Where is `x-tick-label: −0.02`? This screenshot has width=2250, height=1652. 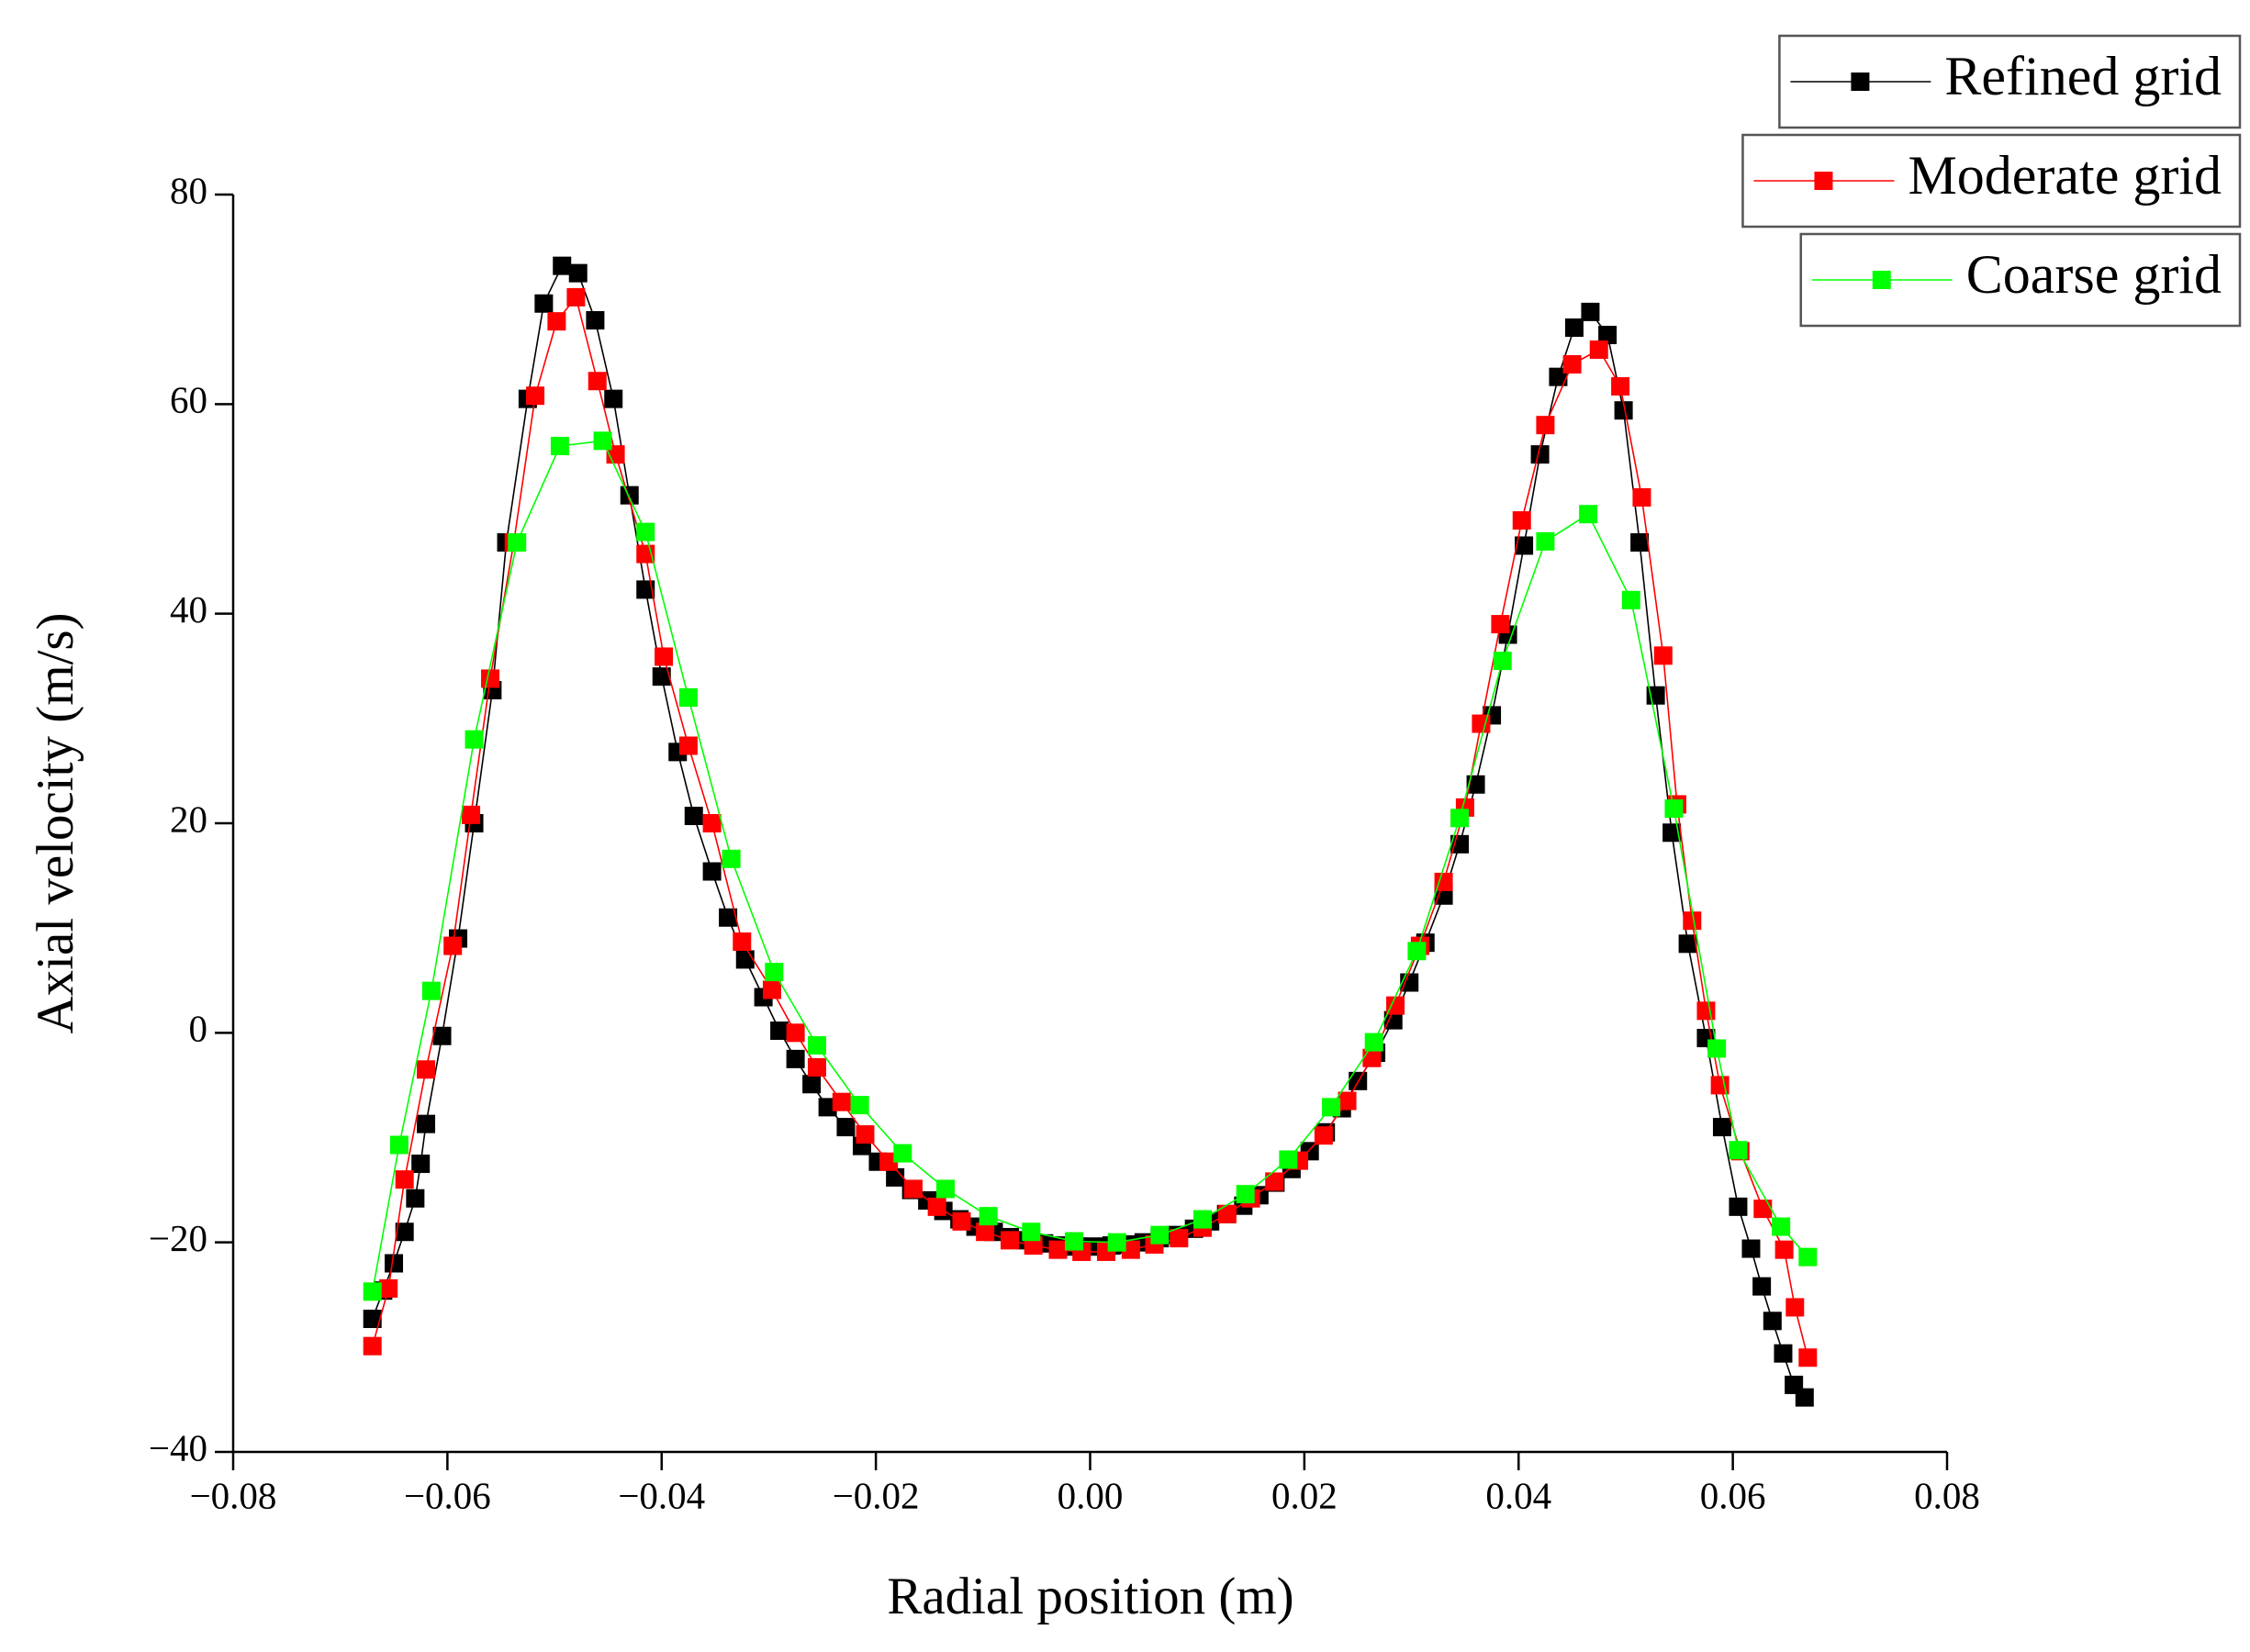 x-tick-label: −0.02 is located at coordinates (876, 1495).